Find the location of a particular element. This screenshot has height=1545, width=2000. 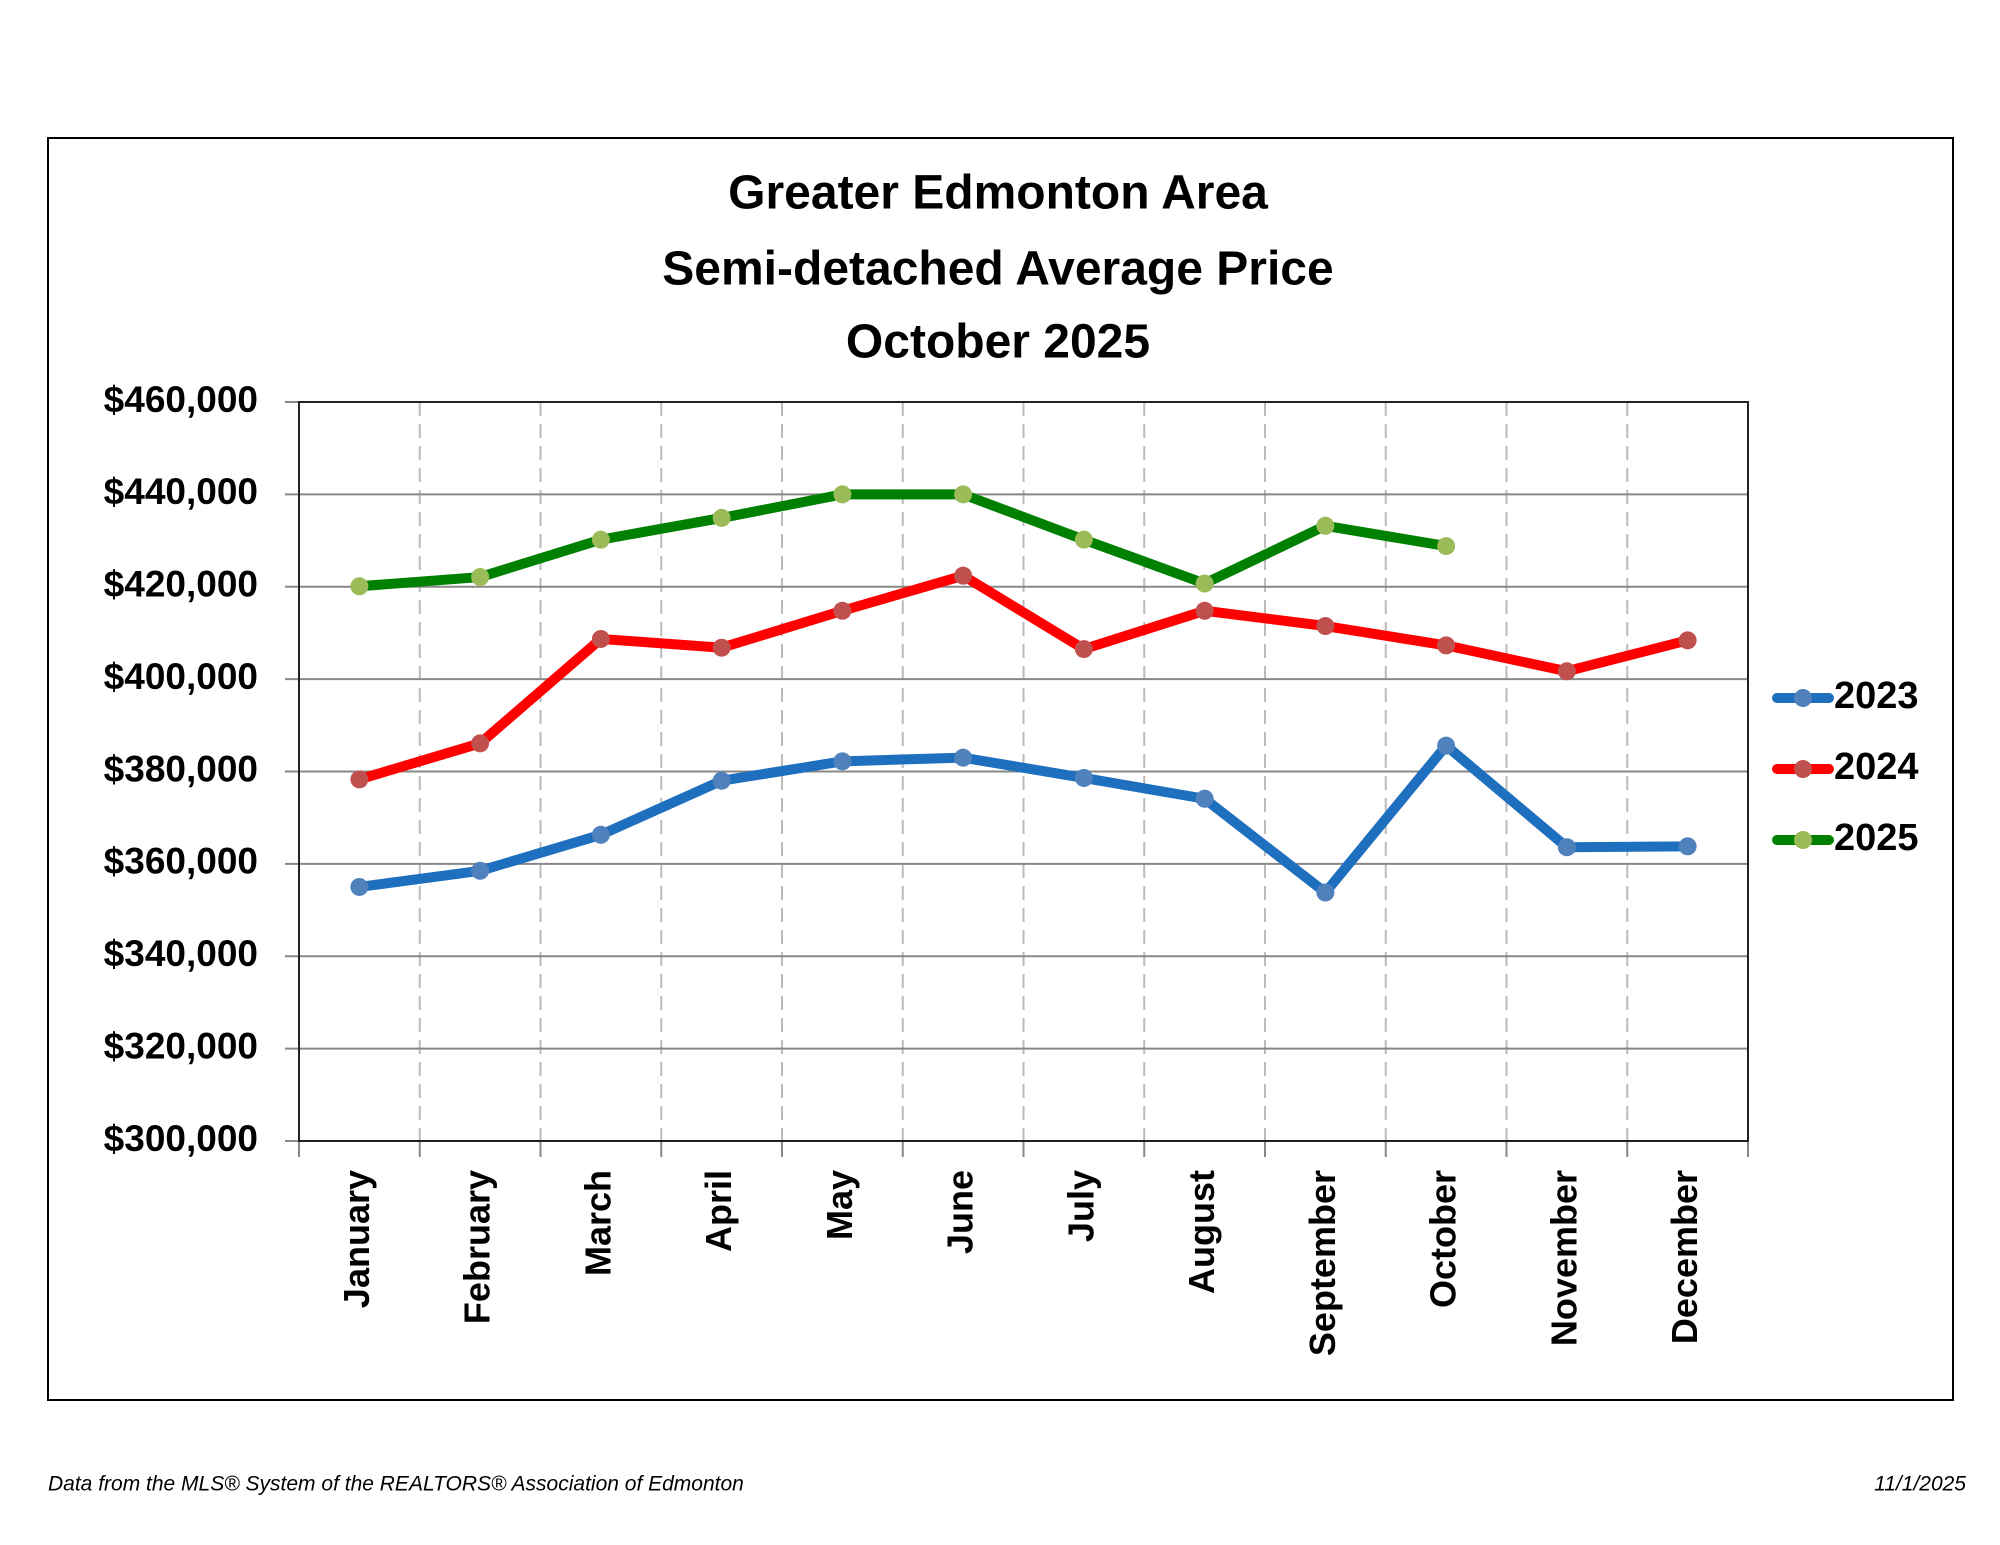

legend-label: 2024 is located at coordinates (1876, 767).